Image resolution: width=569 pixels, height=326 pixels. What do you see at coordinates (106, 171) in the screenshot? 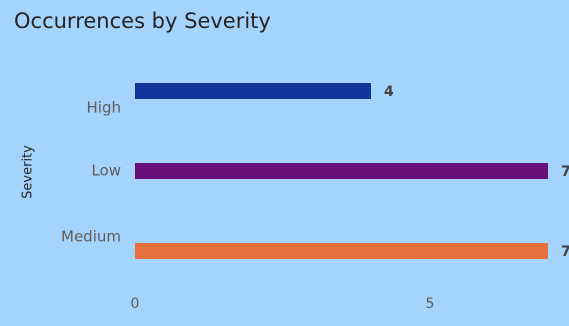
I see `y-tick-label: Low` at bounding box center [106, 171].